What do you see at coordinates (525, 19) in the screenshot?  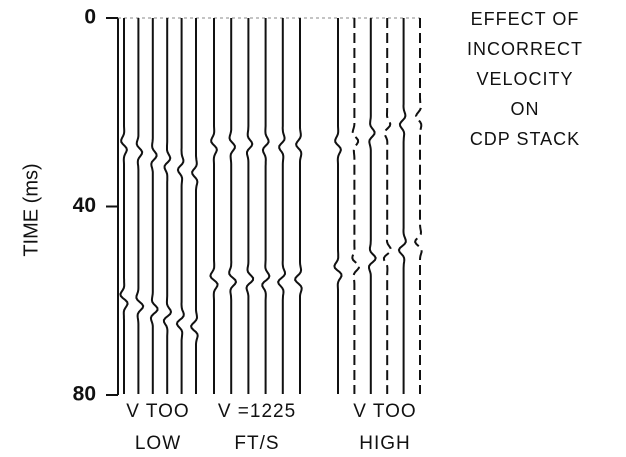 I see `title-line: EFFECT OF` at bounding box center [525, 19].